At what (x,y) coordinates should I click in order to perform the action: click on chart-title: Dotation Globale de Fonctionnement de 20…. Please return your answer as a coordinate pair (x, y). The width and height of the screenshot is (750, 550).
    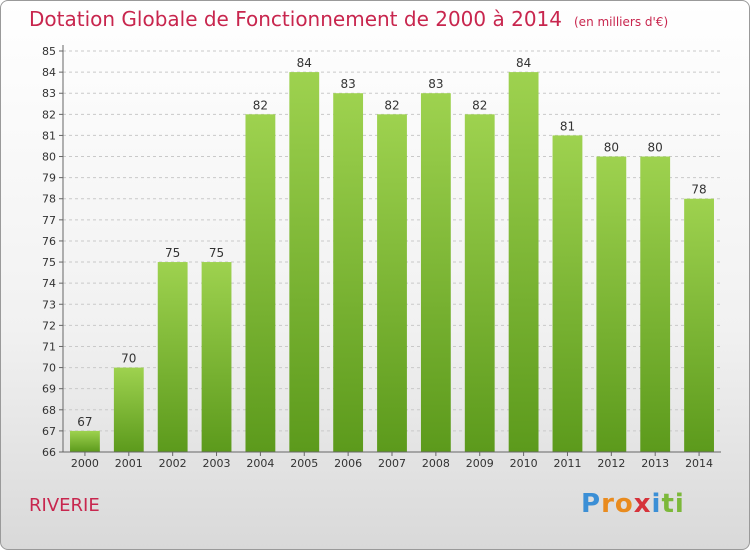
    Looking at the image, I should click on (348, 19).